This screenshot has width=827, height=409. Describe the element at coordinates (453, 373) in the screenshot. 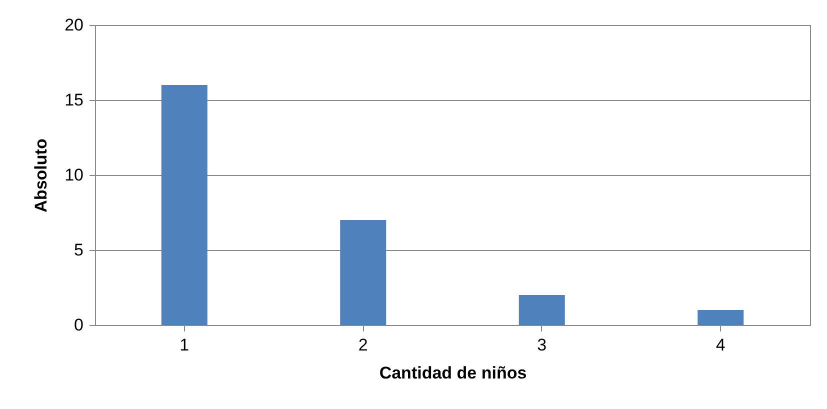

I see `x-axis-title: Cantidad de niños` at that location.